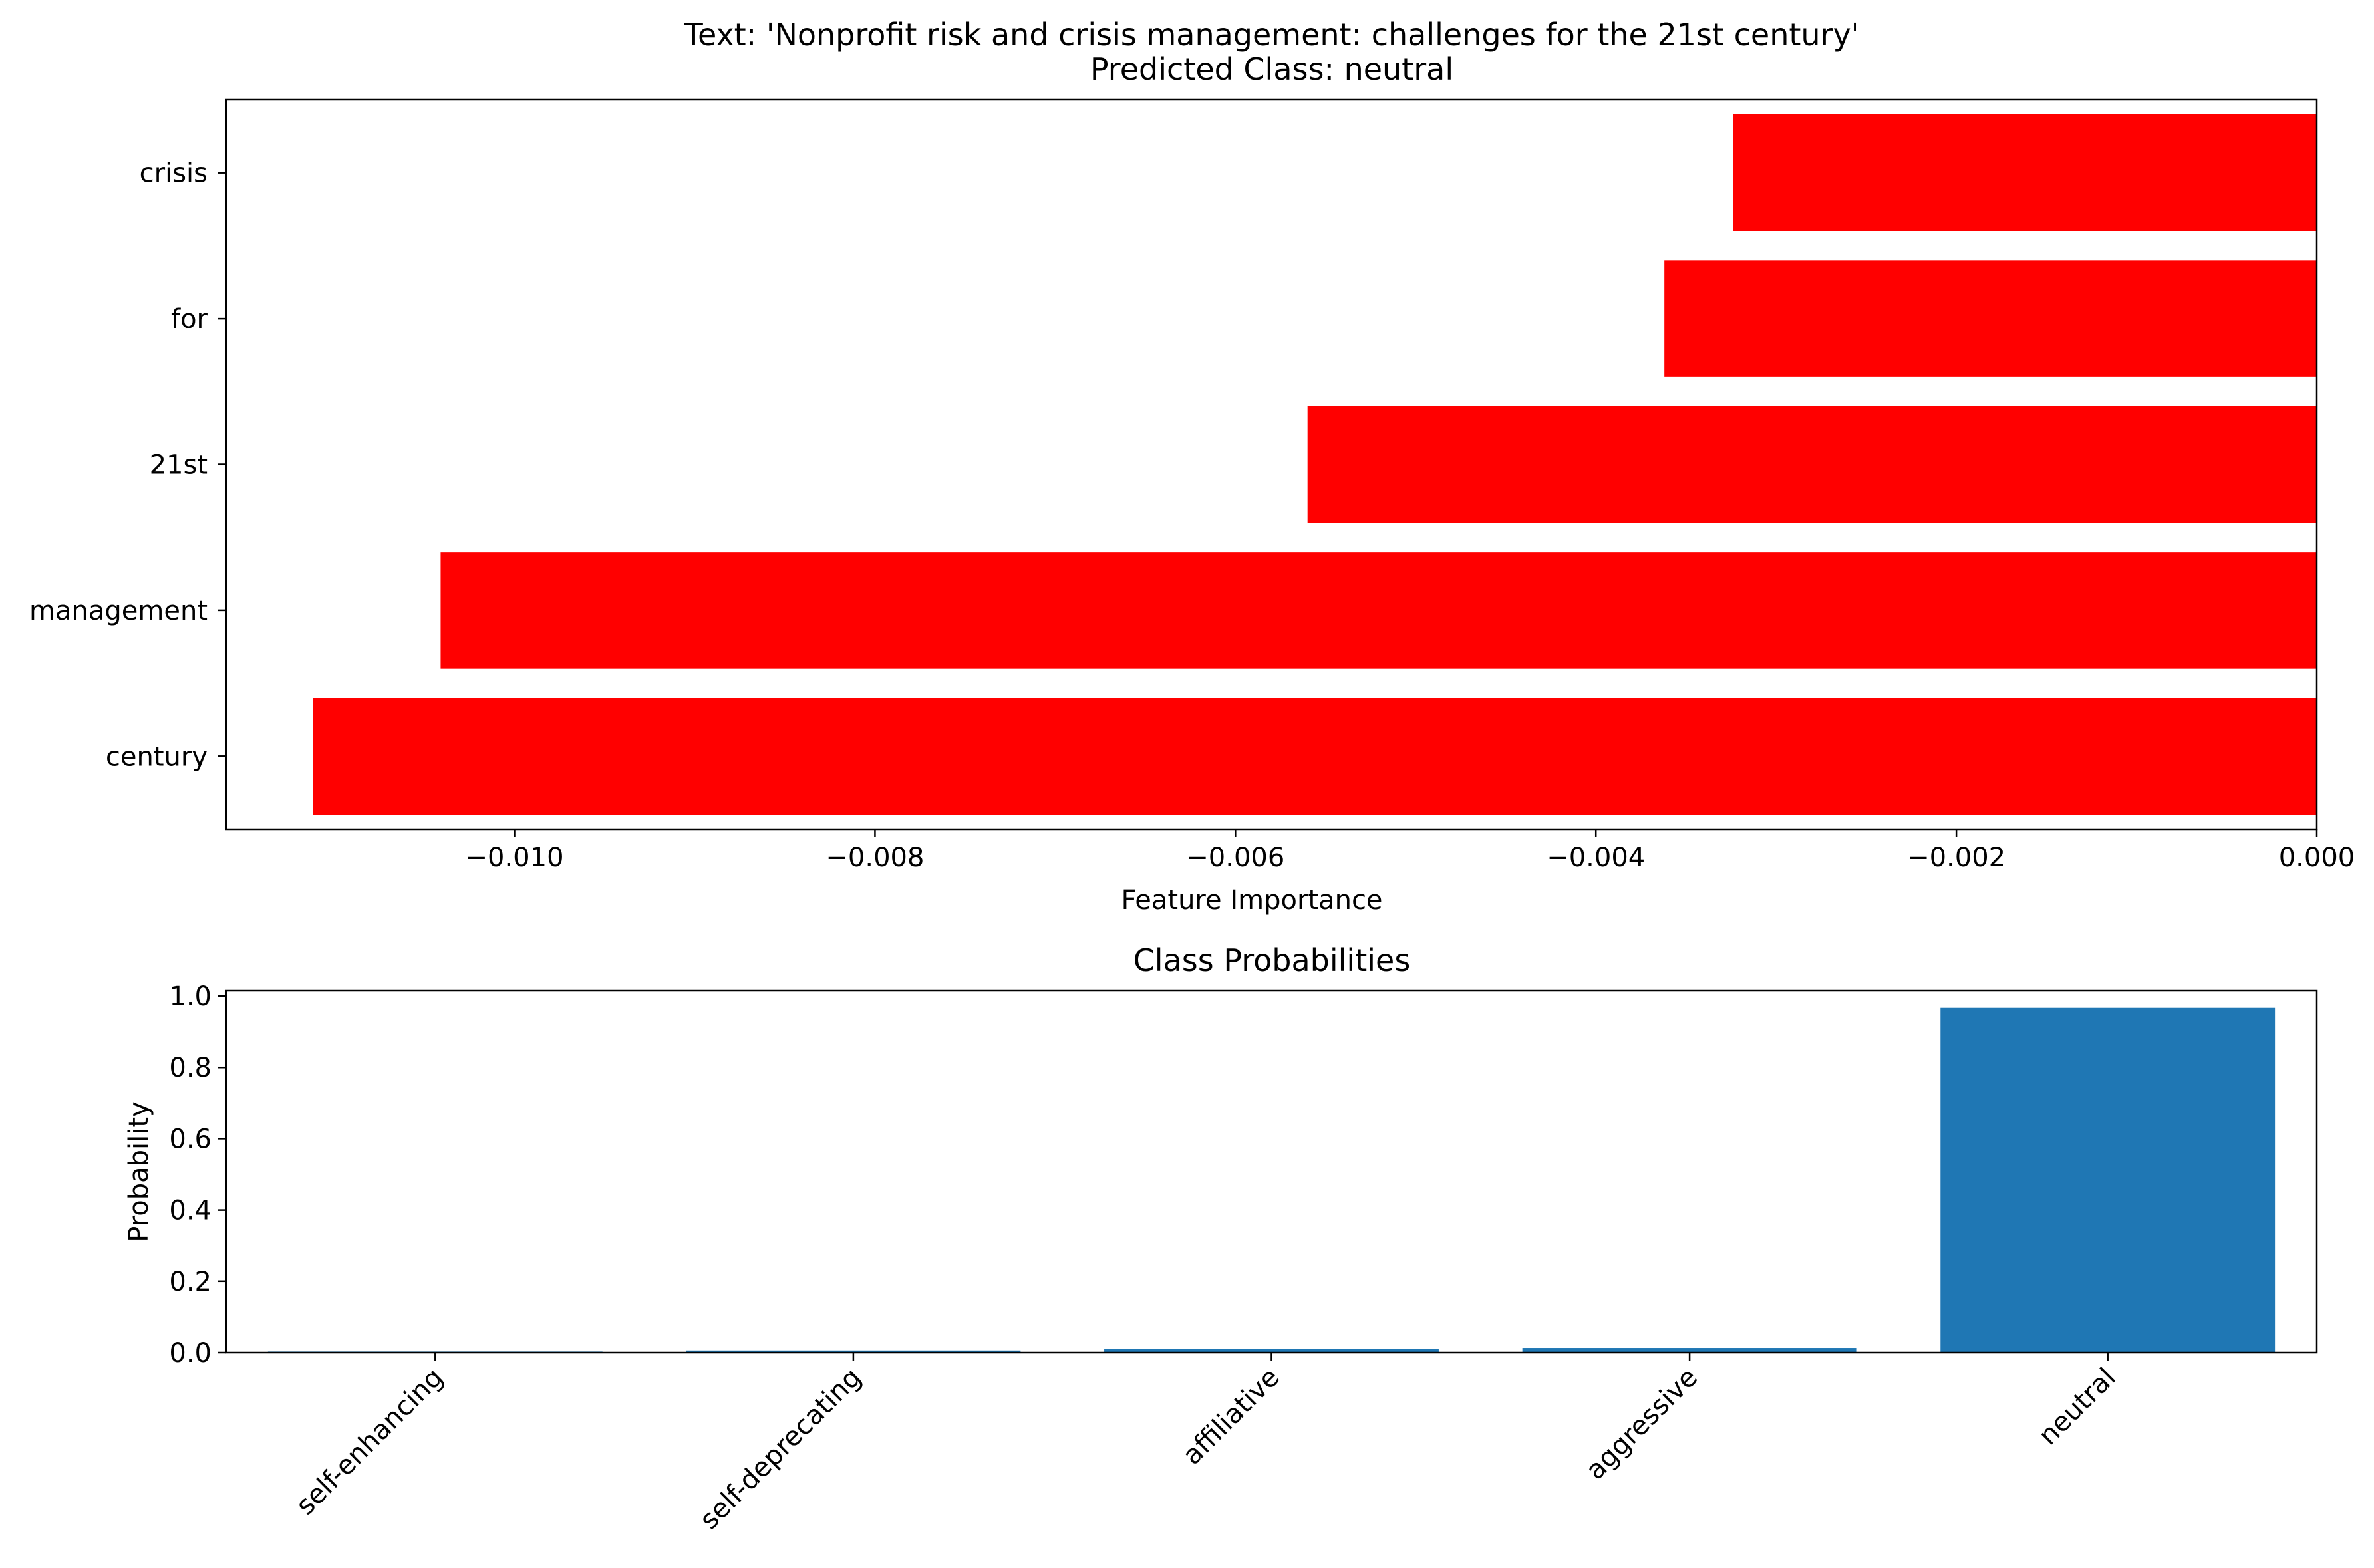 This screenshot has height=1568, width=2374. I want to click on y-tick-label: century, so click(157, 756).